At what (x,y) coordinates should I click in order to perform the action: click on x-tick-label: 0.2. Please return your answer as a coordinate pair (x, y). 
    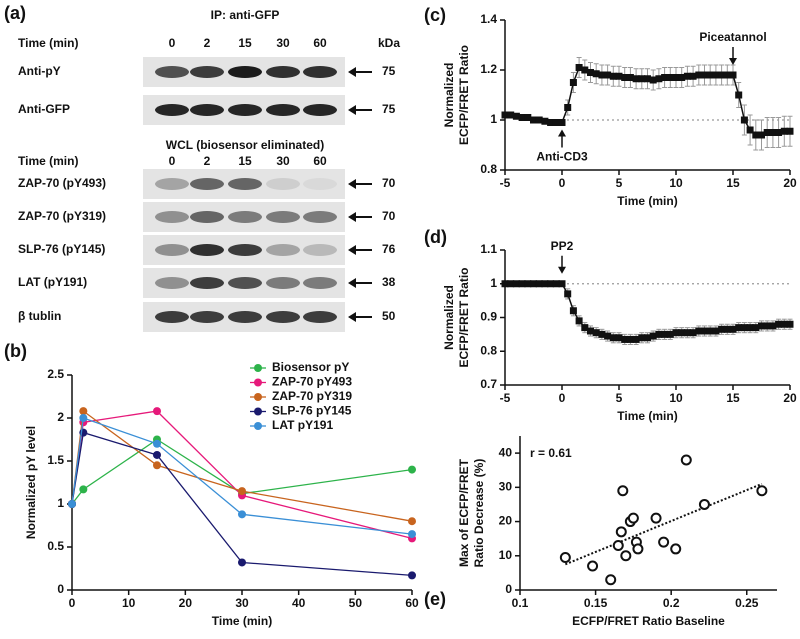
    Looking at the image, I should click on (671, 603).